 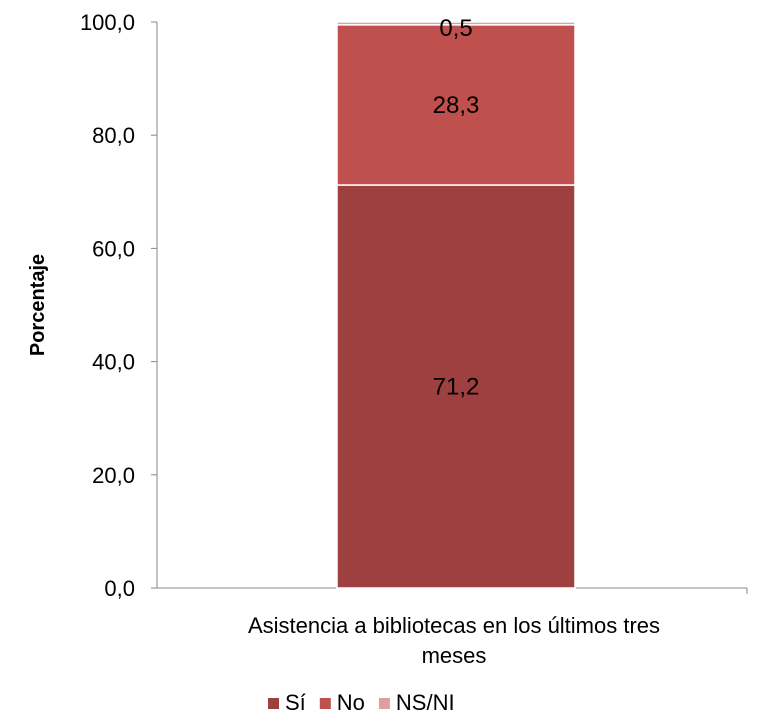 I want to click on y-axis-label: Porcentaje, so click(x=38, y=305).